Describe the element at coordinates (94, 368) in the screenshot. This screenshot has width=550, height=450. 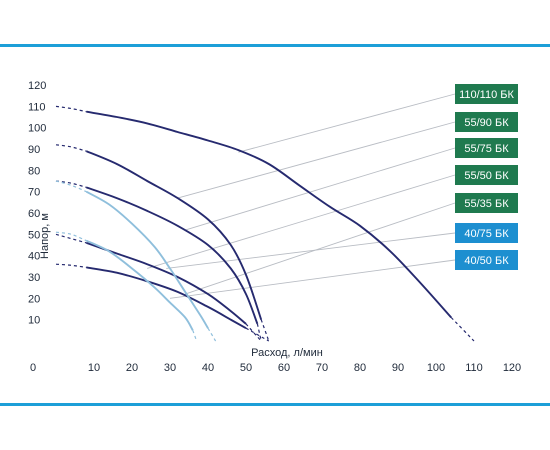
I see `x-tick-label: 10` at that location.